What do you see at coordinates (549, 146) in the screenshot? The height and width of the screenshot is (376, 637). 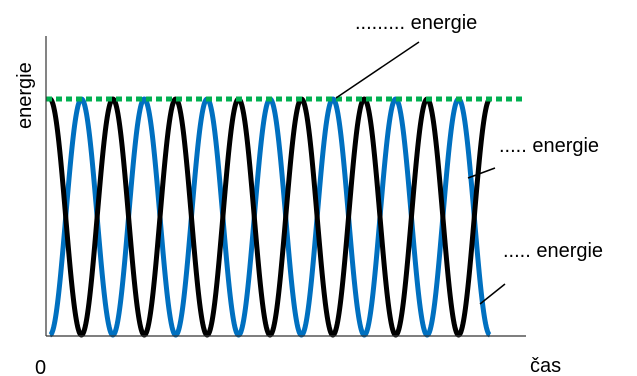 I see `blue-energy-label: ..... energie` at bounding box center [549, 146].